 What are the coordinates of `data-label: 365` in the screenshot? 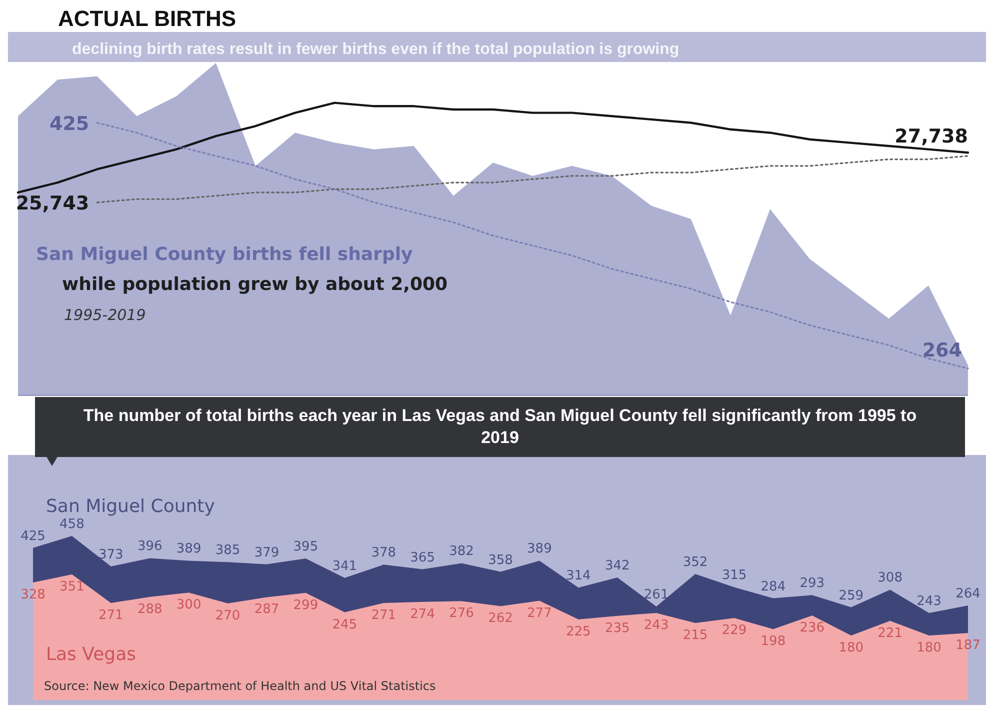 It's located at (422, 558).